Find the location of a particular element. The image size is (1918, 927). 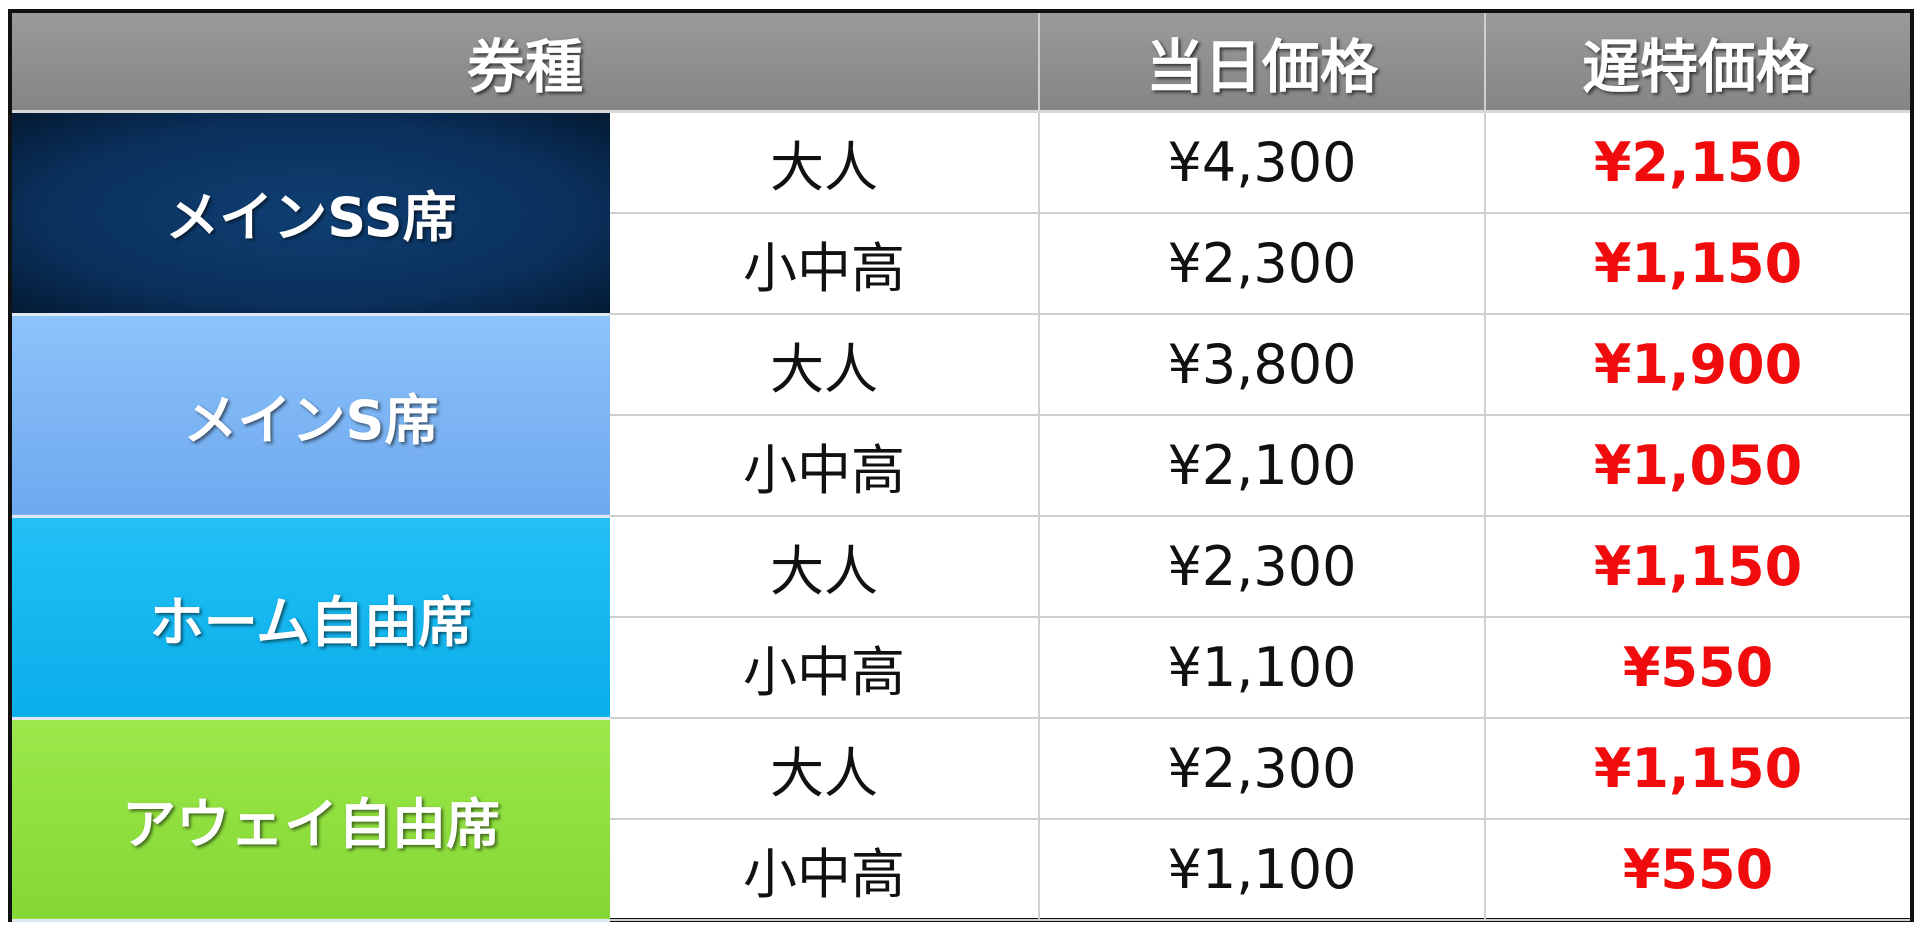

day-price: ¥3,800 is located at coordinates (1263, 365).